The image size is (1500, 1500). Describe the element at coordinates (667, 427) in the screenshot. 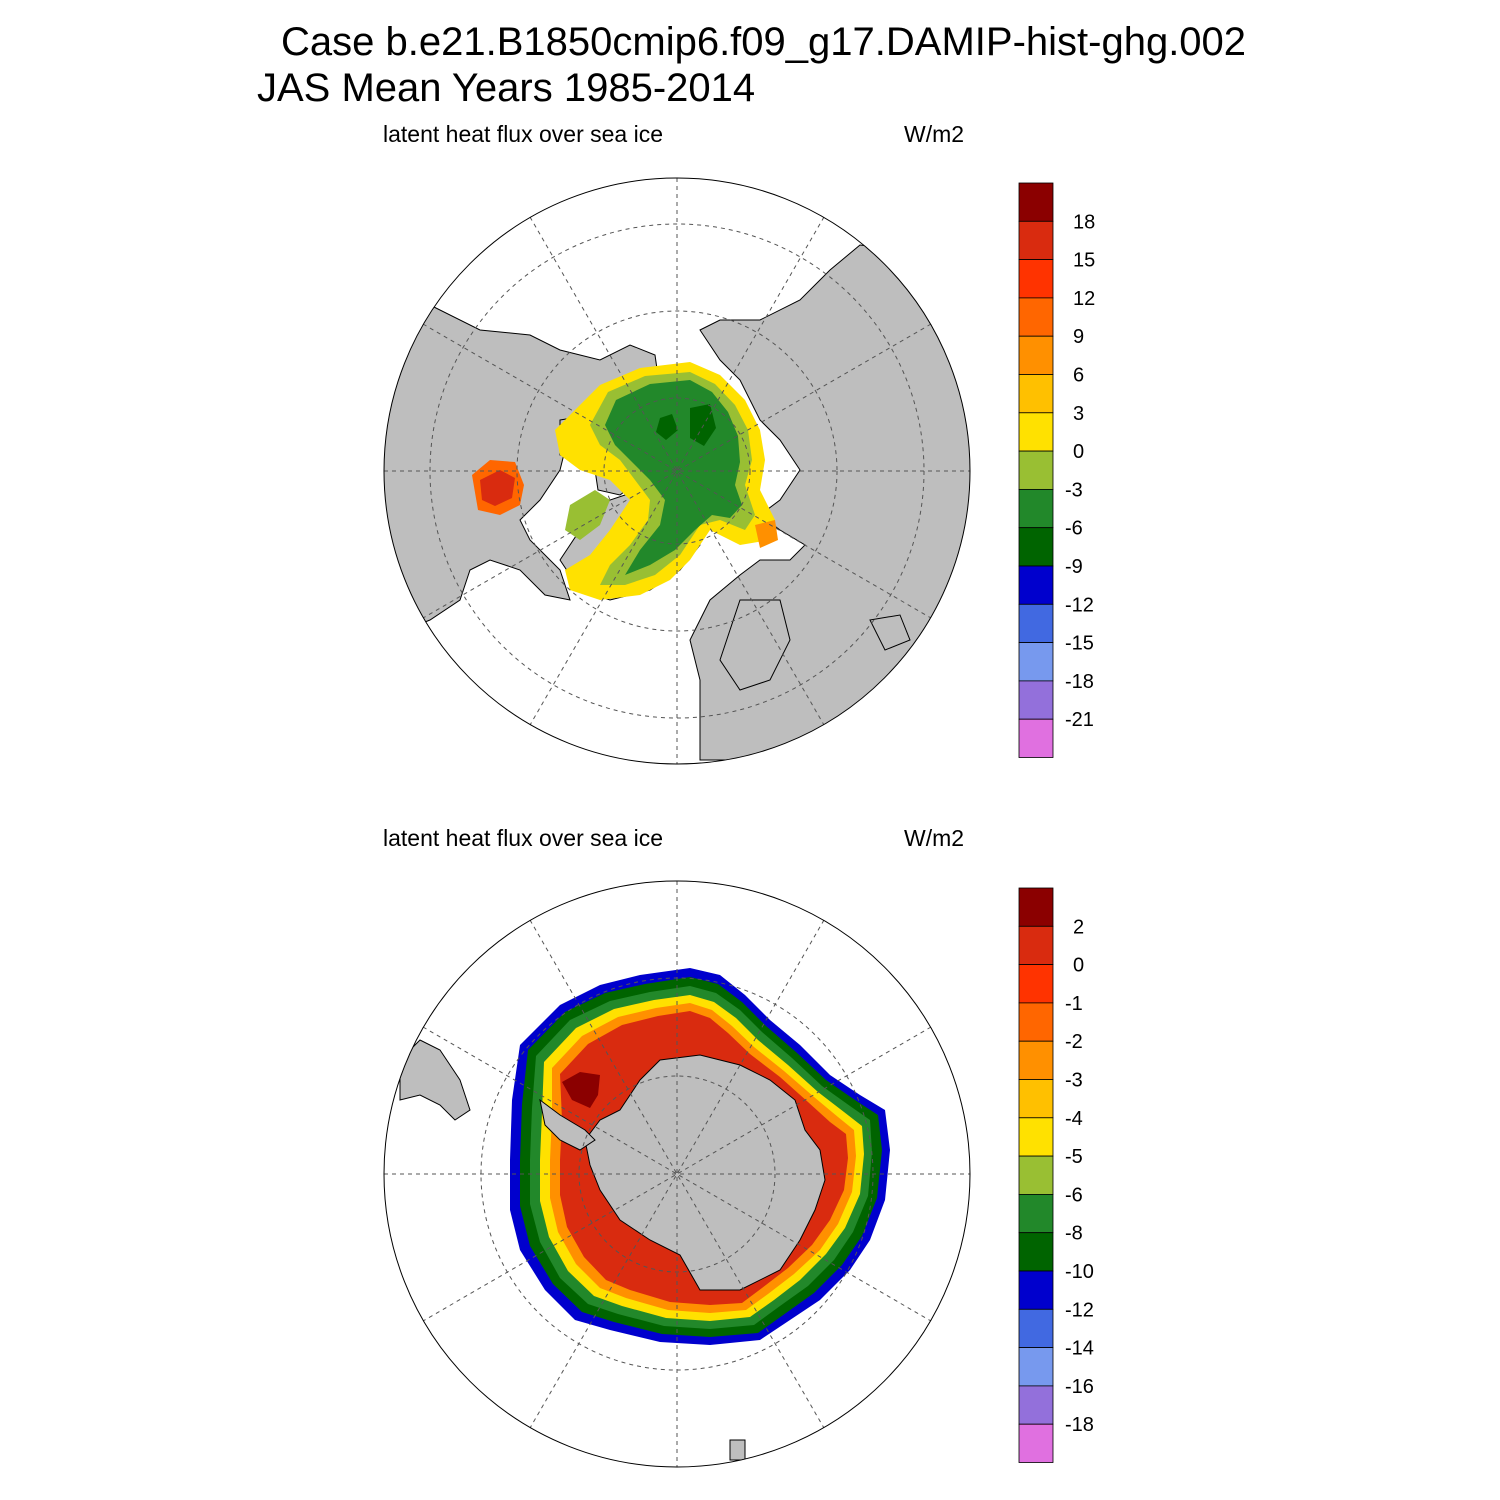

I see `north-ice-neg9toneg6-a` at that location.